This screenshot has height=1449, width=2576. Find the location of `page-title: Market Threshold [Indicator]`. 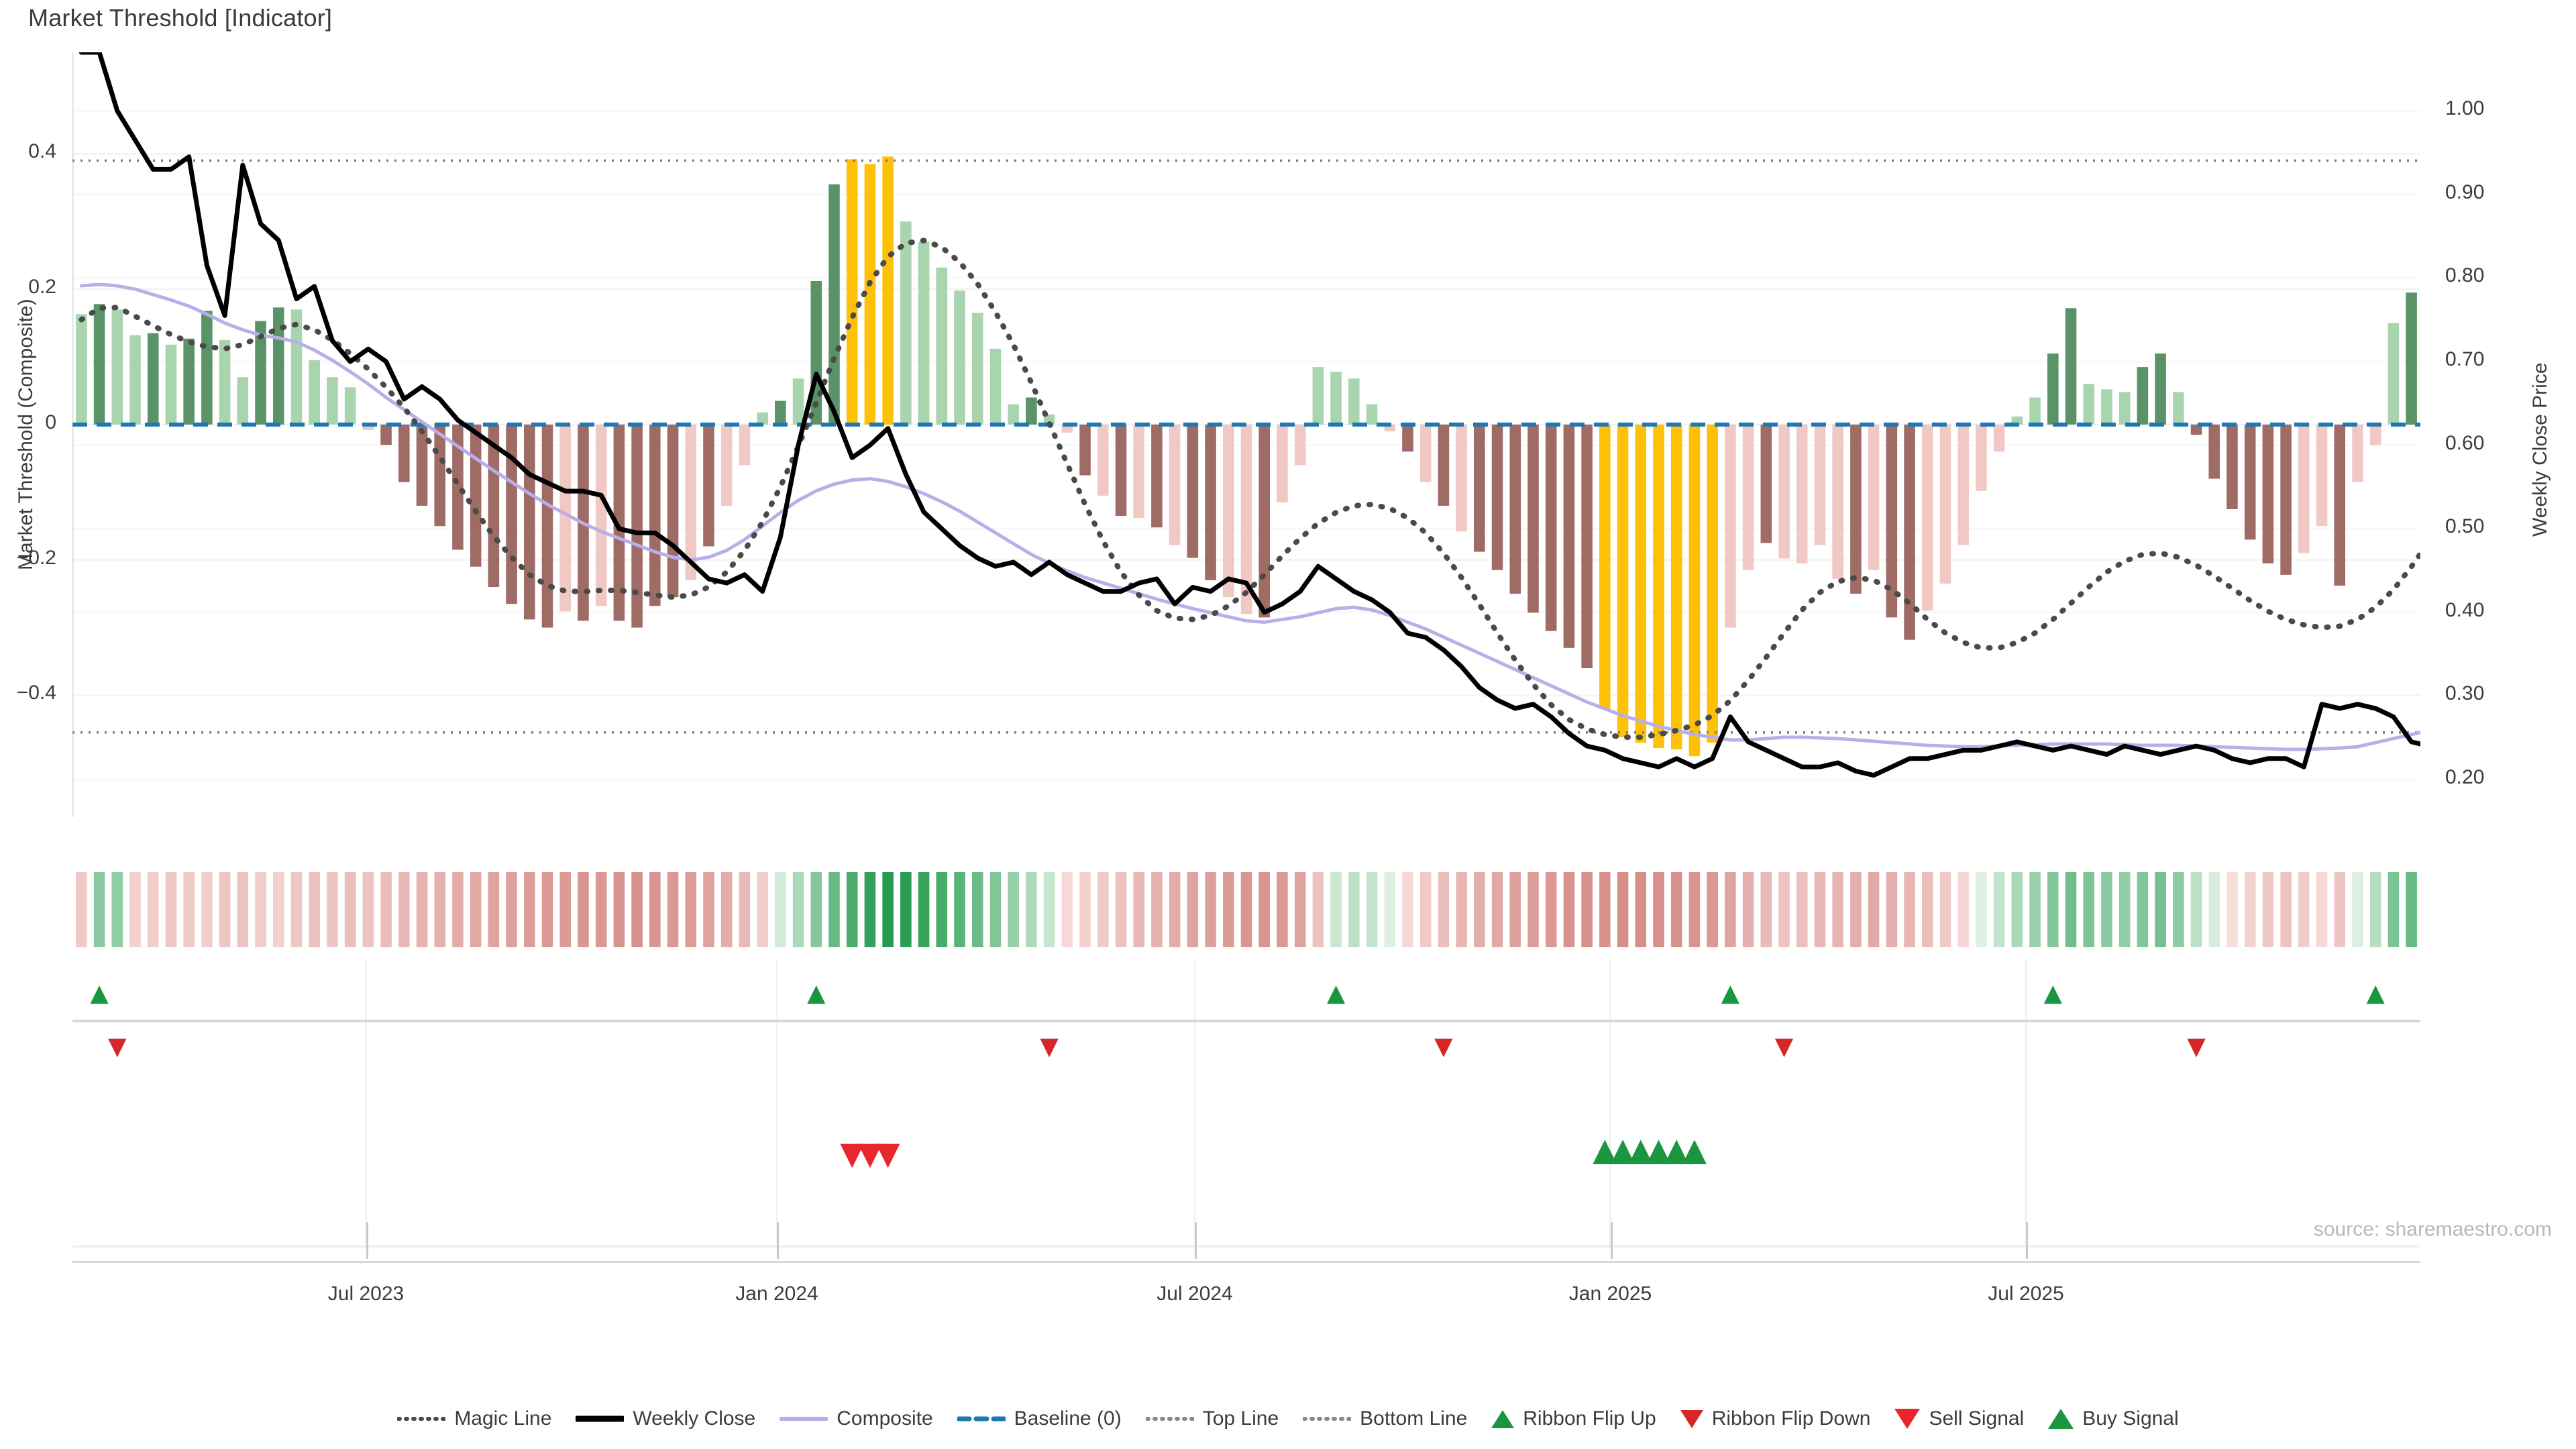

page-title: Market Threshold [Indicator] is located at coordinates (180, 18).